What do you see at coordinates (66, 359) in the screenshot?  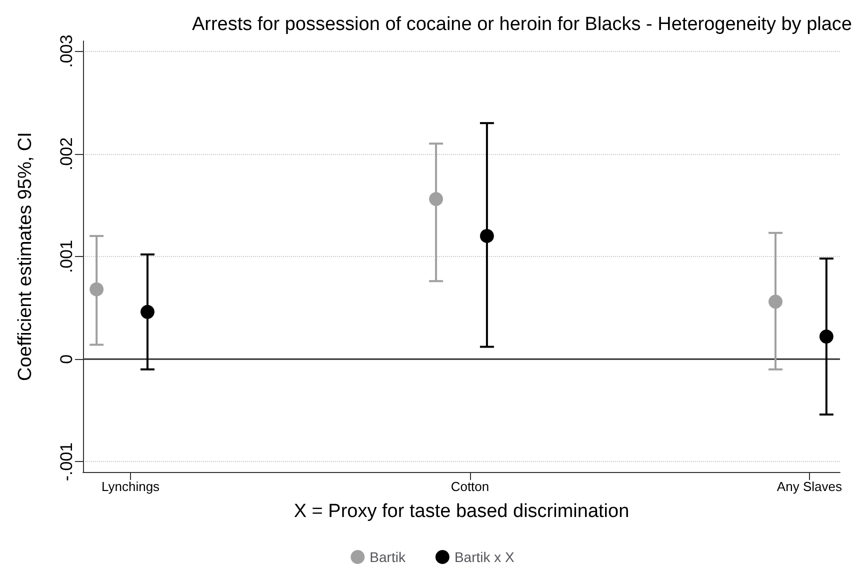 I see `y-tick-label: 0` at bounding box center [66, 359].